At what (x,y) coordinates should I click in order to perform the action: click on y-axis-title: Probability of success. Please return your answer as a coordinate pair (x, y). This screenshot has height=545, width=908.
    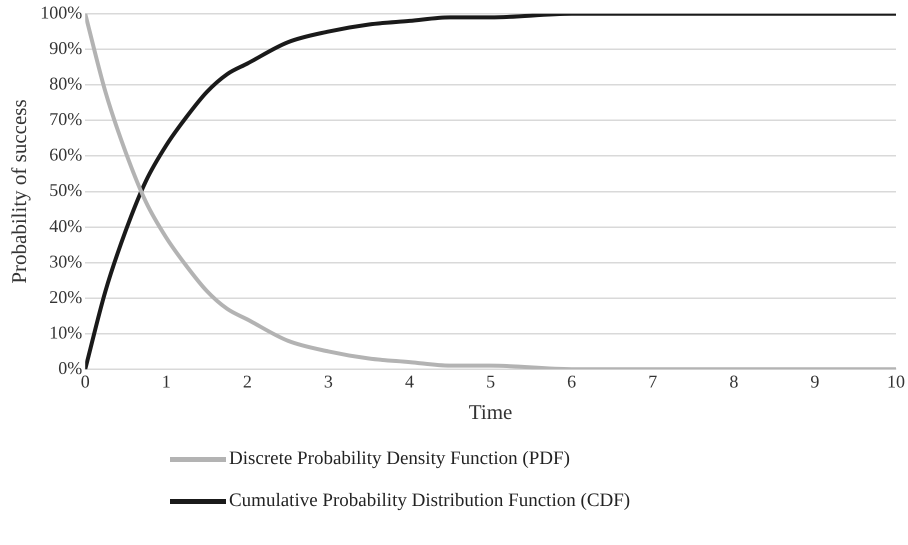
    Looking at the image, I should click on (19, 191).